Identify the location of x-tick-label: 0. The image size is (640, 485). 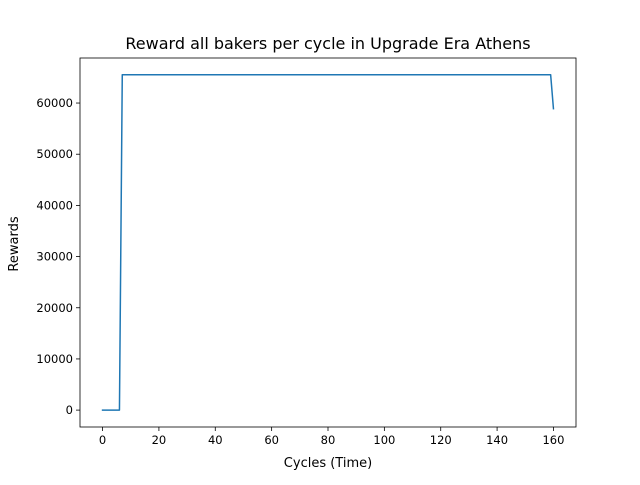
(102, 440).